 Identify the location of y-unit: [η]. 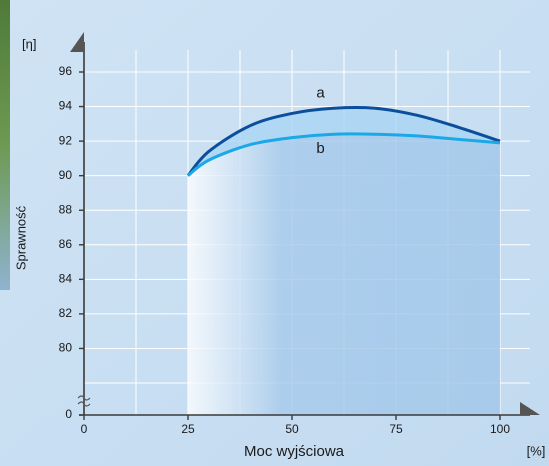
(29, 43).